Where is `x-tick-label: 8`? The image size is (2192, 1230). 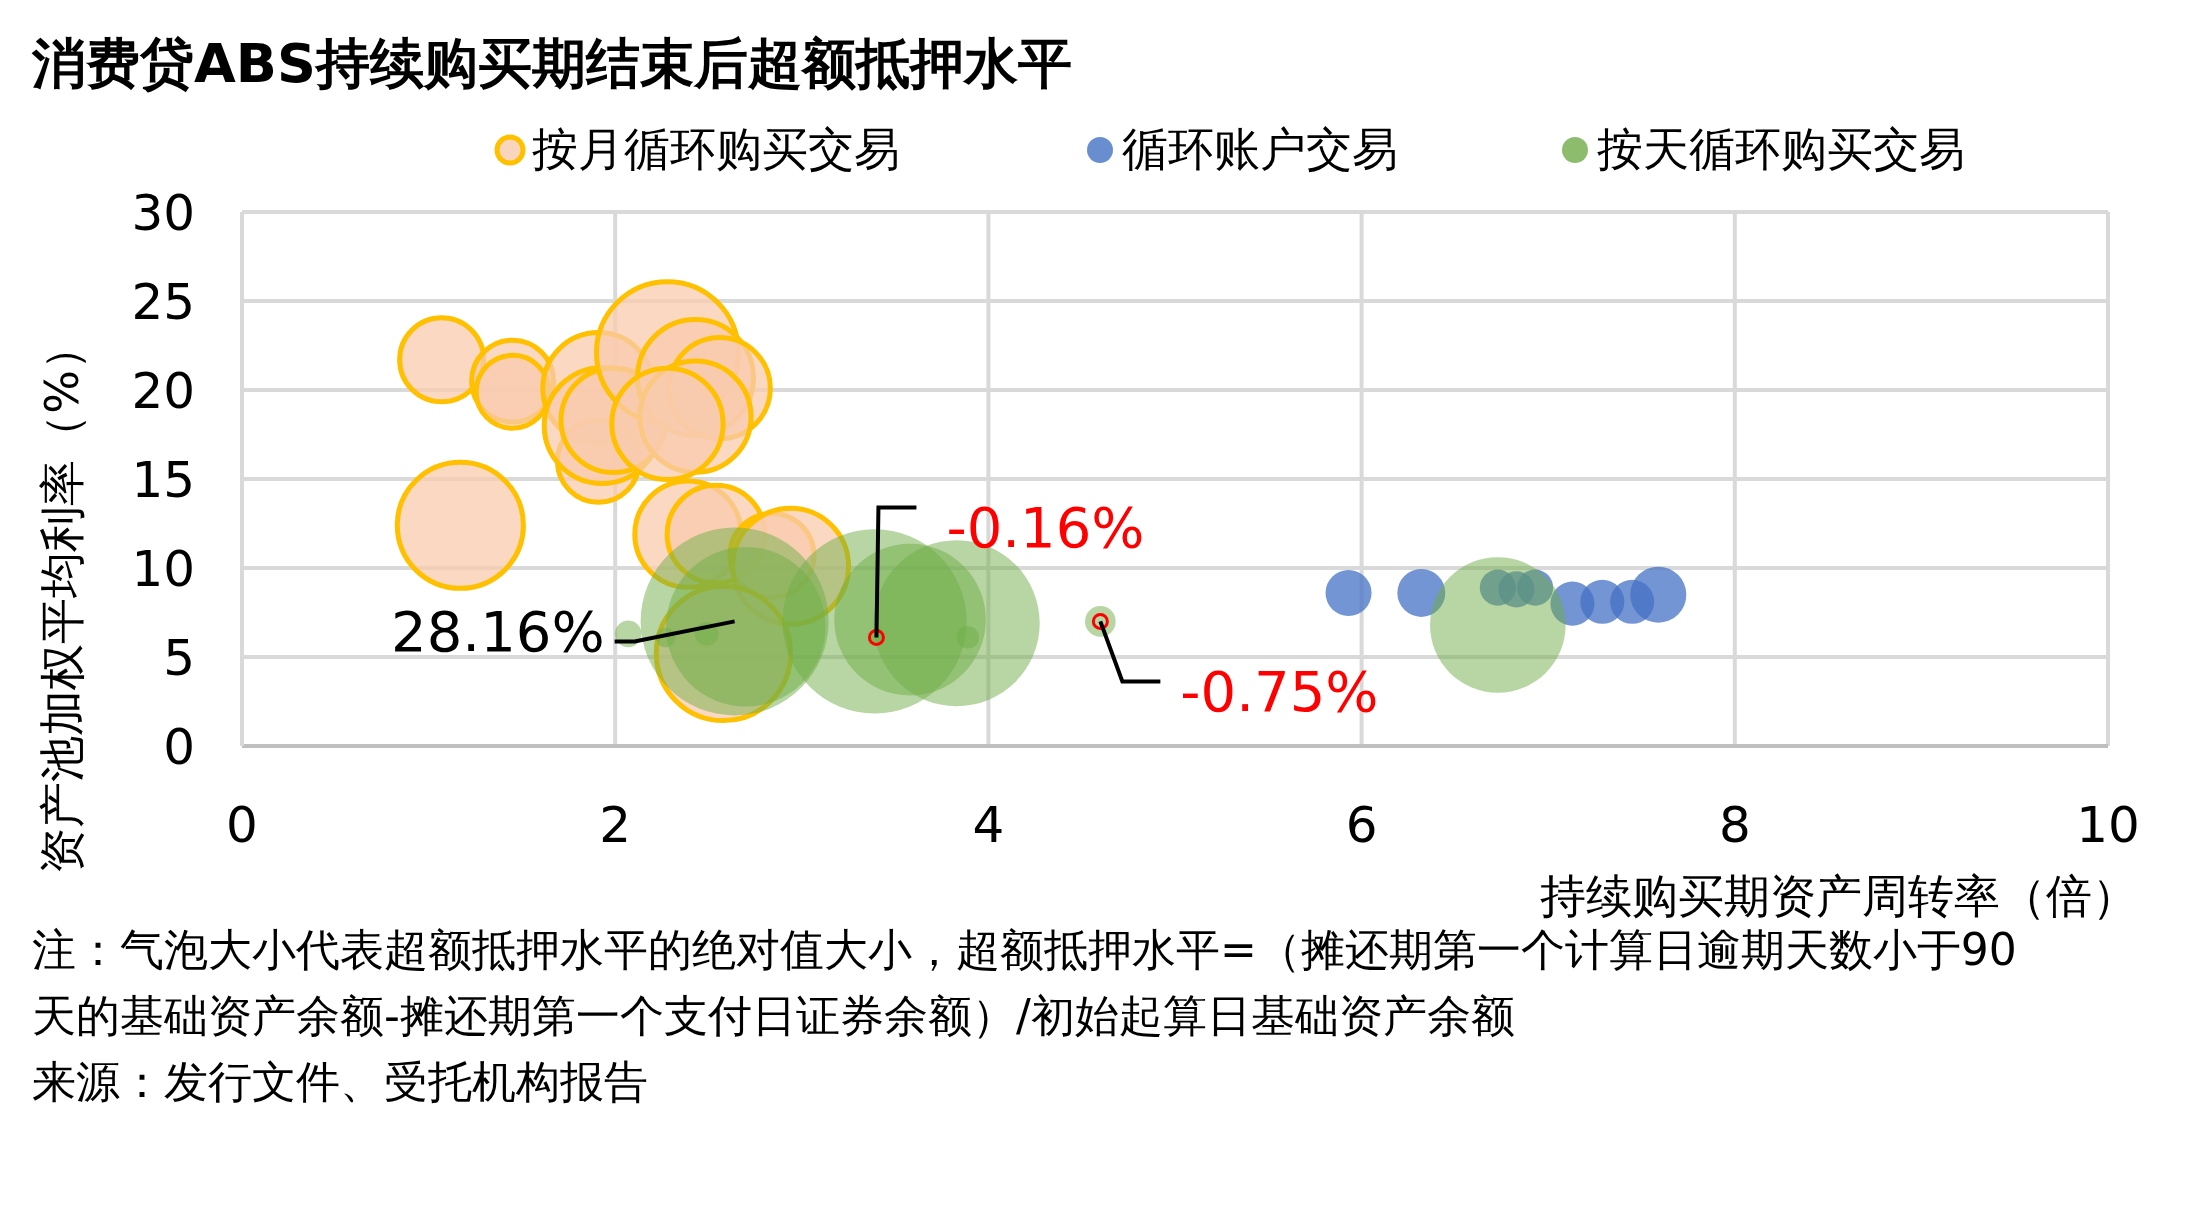
x-tick-label: 8 is located at coordinates (1734, 825).